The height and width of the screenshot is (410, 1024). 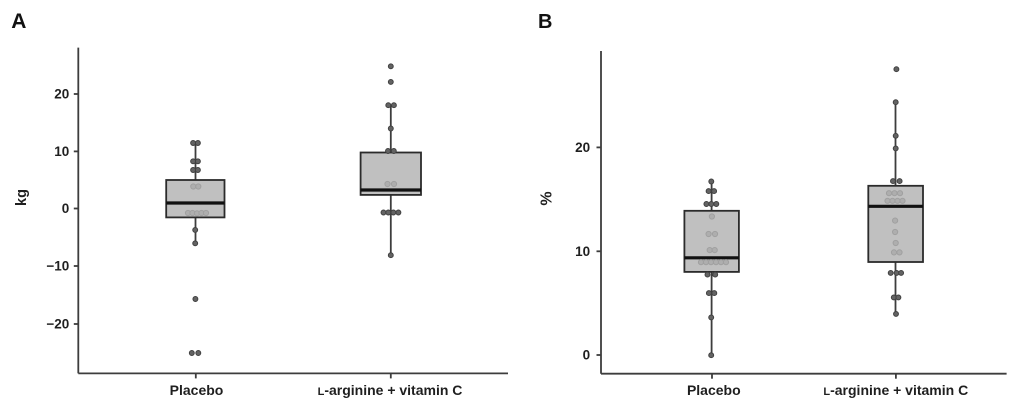 I want to click on svg-text: kg, so click(x=22, y=197).